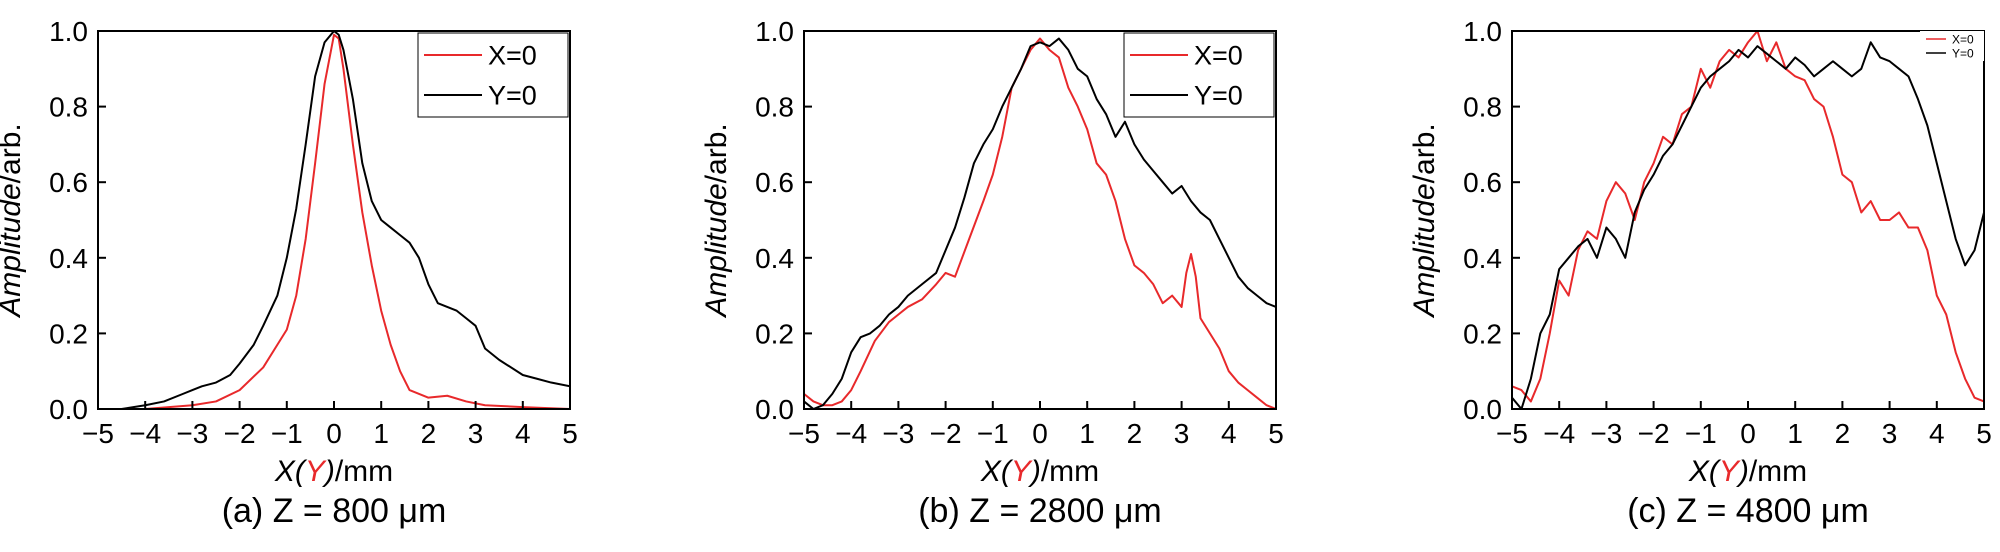 This screenshot has height=552, width=2000. What do you see at coordinates (1040, 511) in the screenshot?
I see `panel-caption: (b) Z = 2800 μm` at bounding box center [1040, 511].